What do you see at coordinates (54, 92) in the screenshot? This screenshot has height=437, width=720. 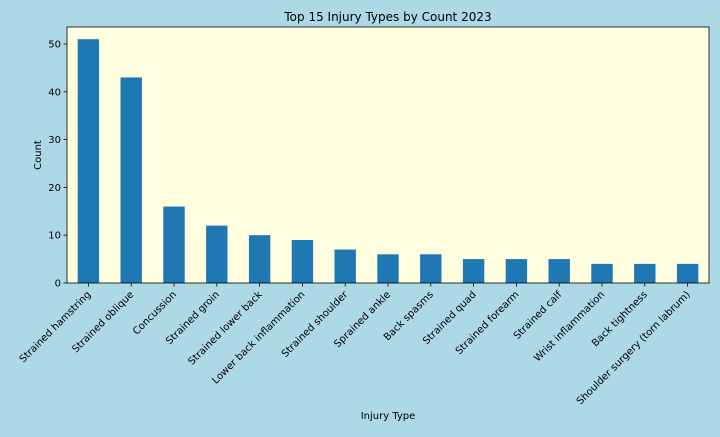 I see `y-tick-label: 40` at bounding box center [54, 92].